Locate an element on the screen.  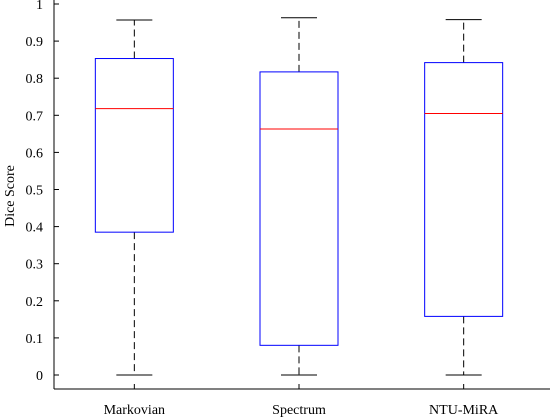
box-spectrum is located at coordinates (299, 196).